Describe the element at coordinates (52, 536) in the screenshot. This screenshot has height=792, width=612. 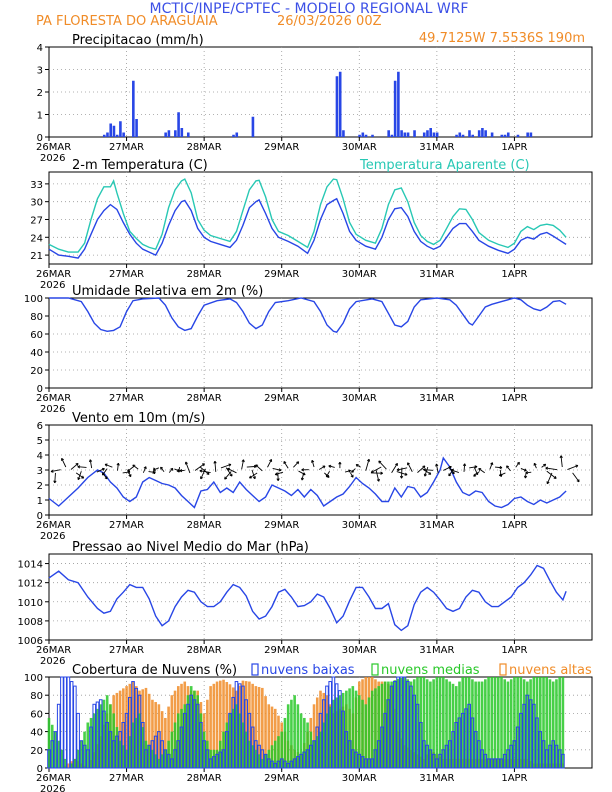
I see `x-axis-year: 2026` at that location.